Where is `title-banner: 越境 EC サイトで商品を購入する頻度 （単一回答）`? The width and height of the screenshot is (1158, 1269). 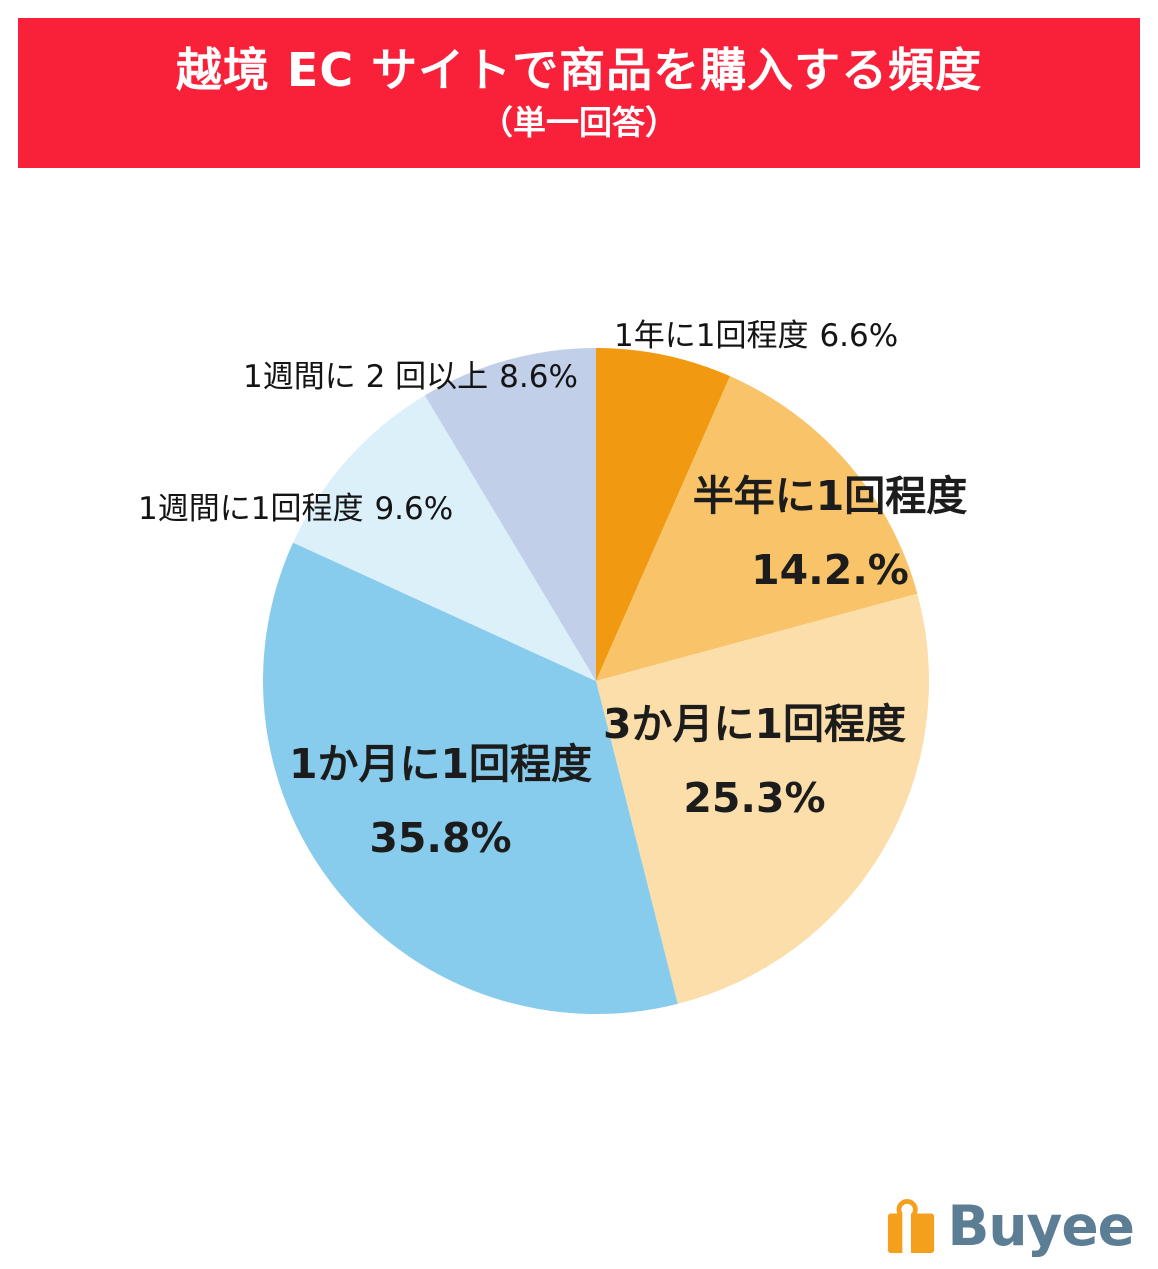
title-banner: 越境 EC サイトで商品を購入する頻度 （単一回答） is located at coordinates (579, 93).